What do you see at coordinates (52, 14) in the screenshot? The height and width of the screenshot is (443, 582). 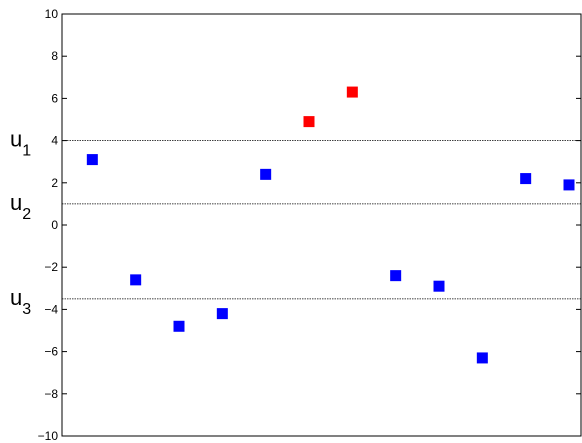 I see `y-tick-label: 10` at bounding box center [52, 14].